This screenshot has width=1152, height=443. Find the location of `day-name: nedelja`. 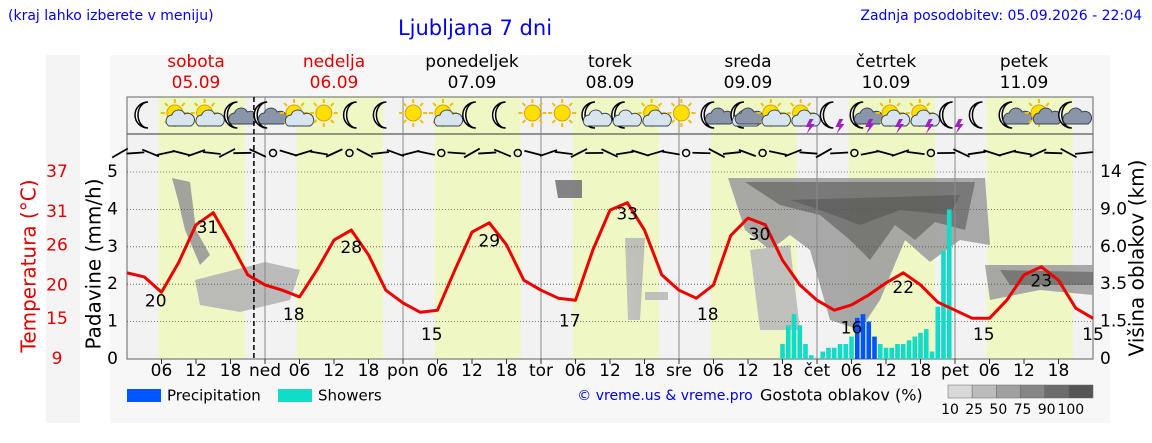

day-name: nedelja is located at coordinates (334, 62).